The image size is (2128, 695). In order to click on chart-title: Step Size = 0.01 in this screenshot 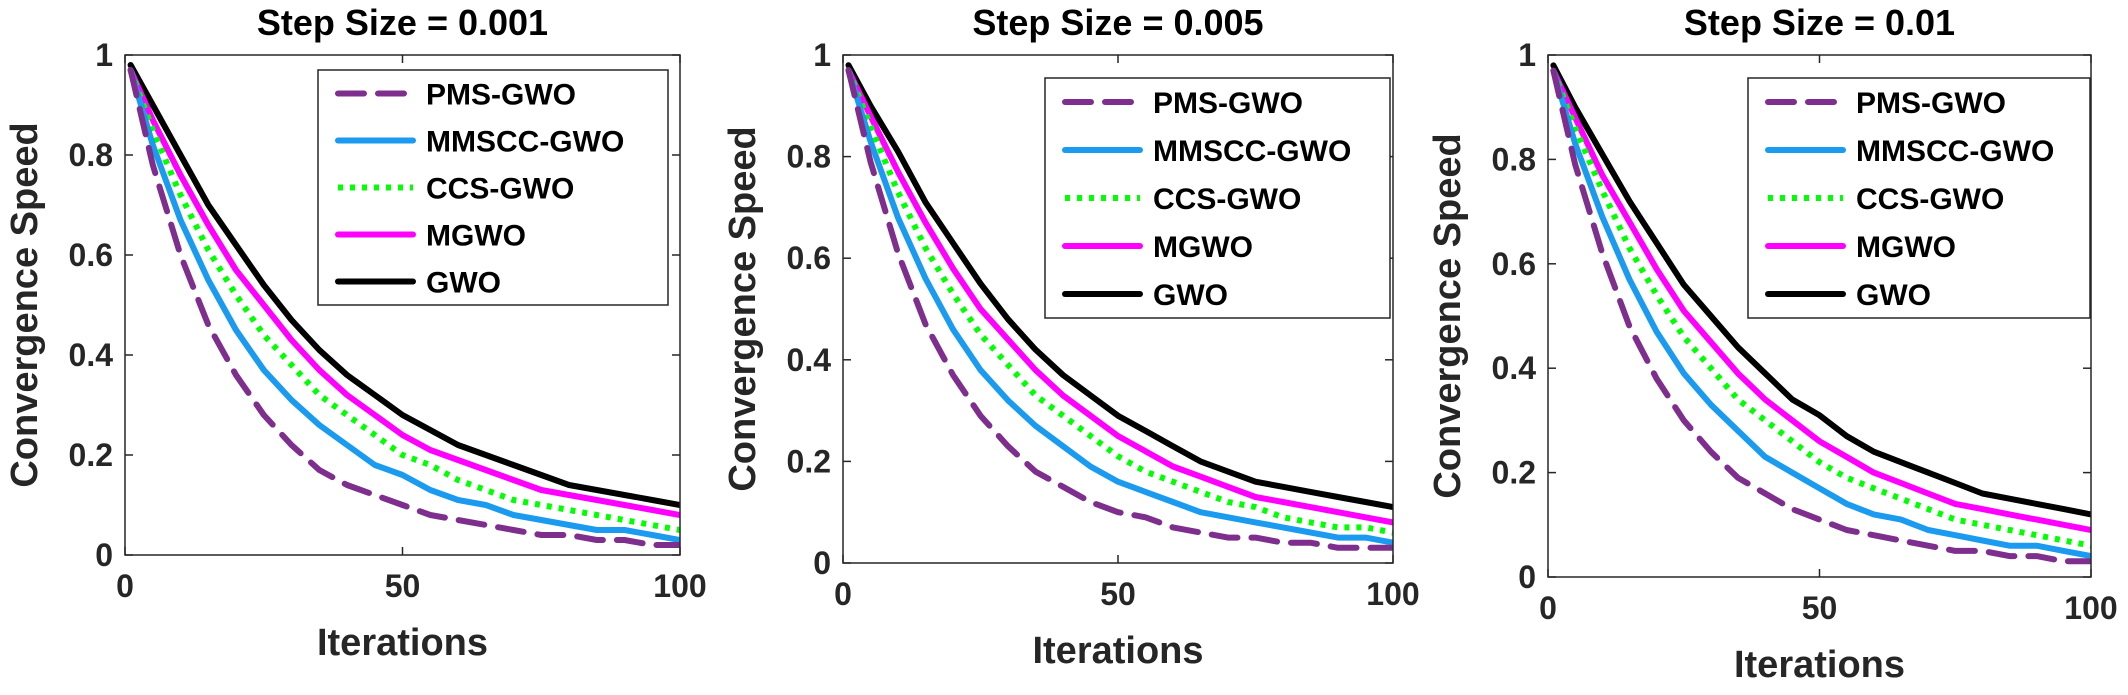, I will do `click(1819, 22)`.